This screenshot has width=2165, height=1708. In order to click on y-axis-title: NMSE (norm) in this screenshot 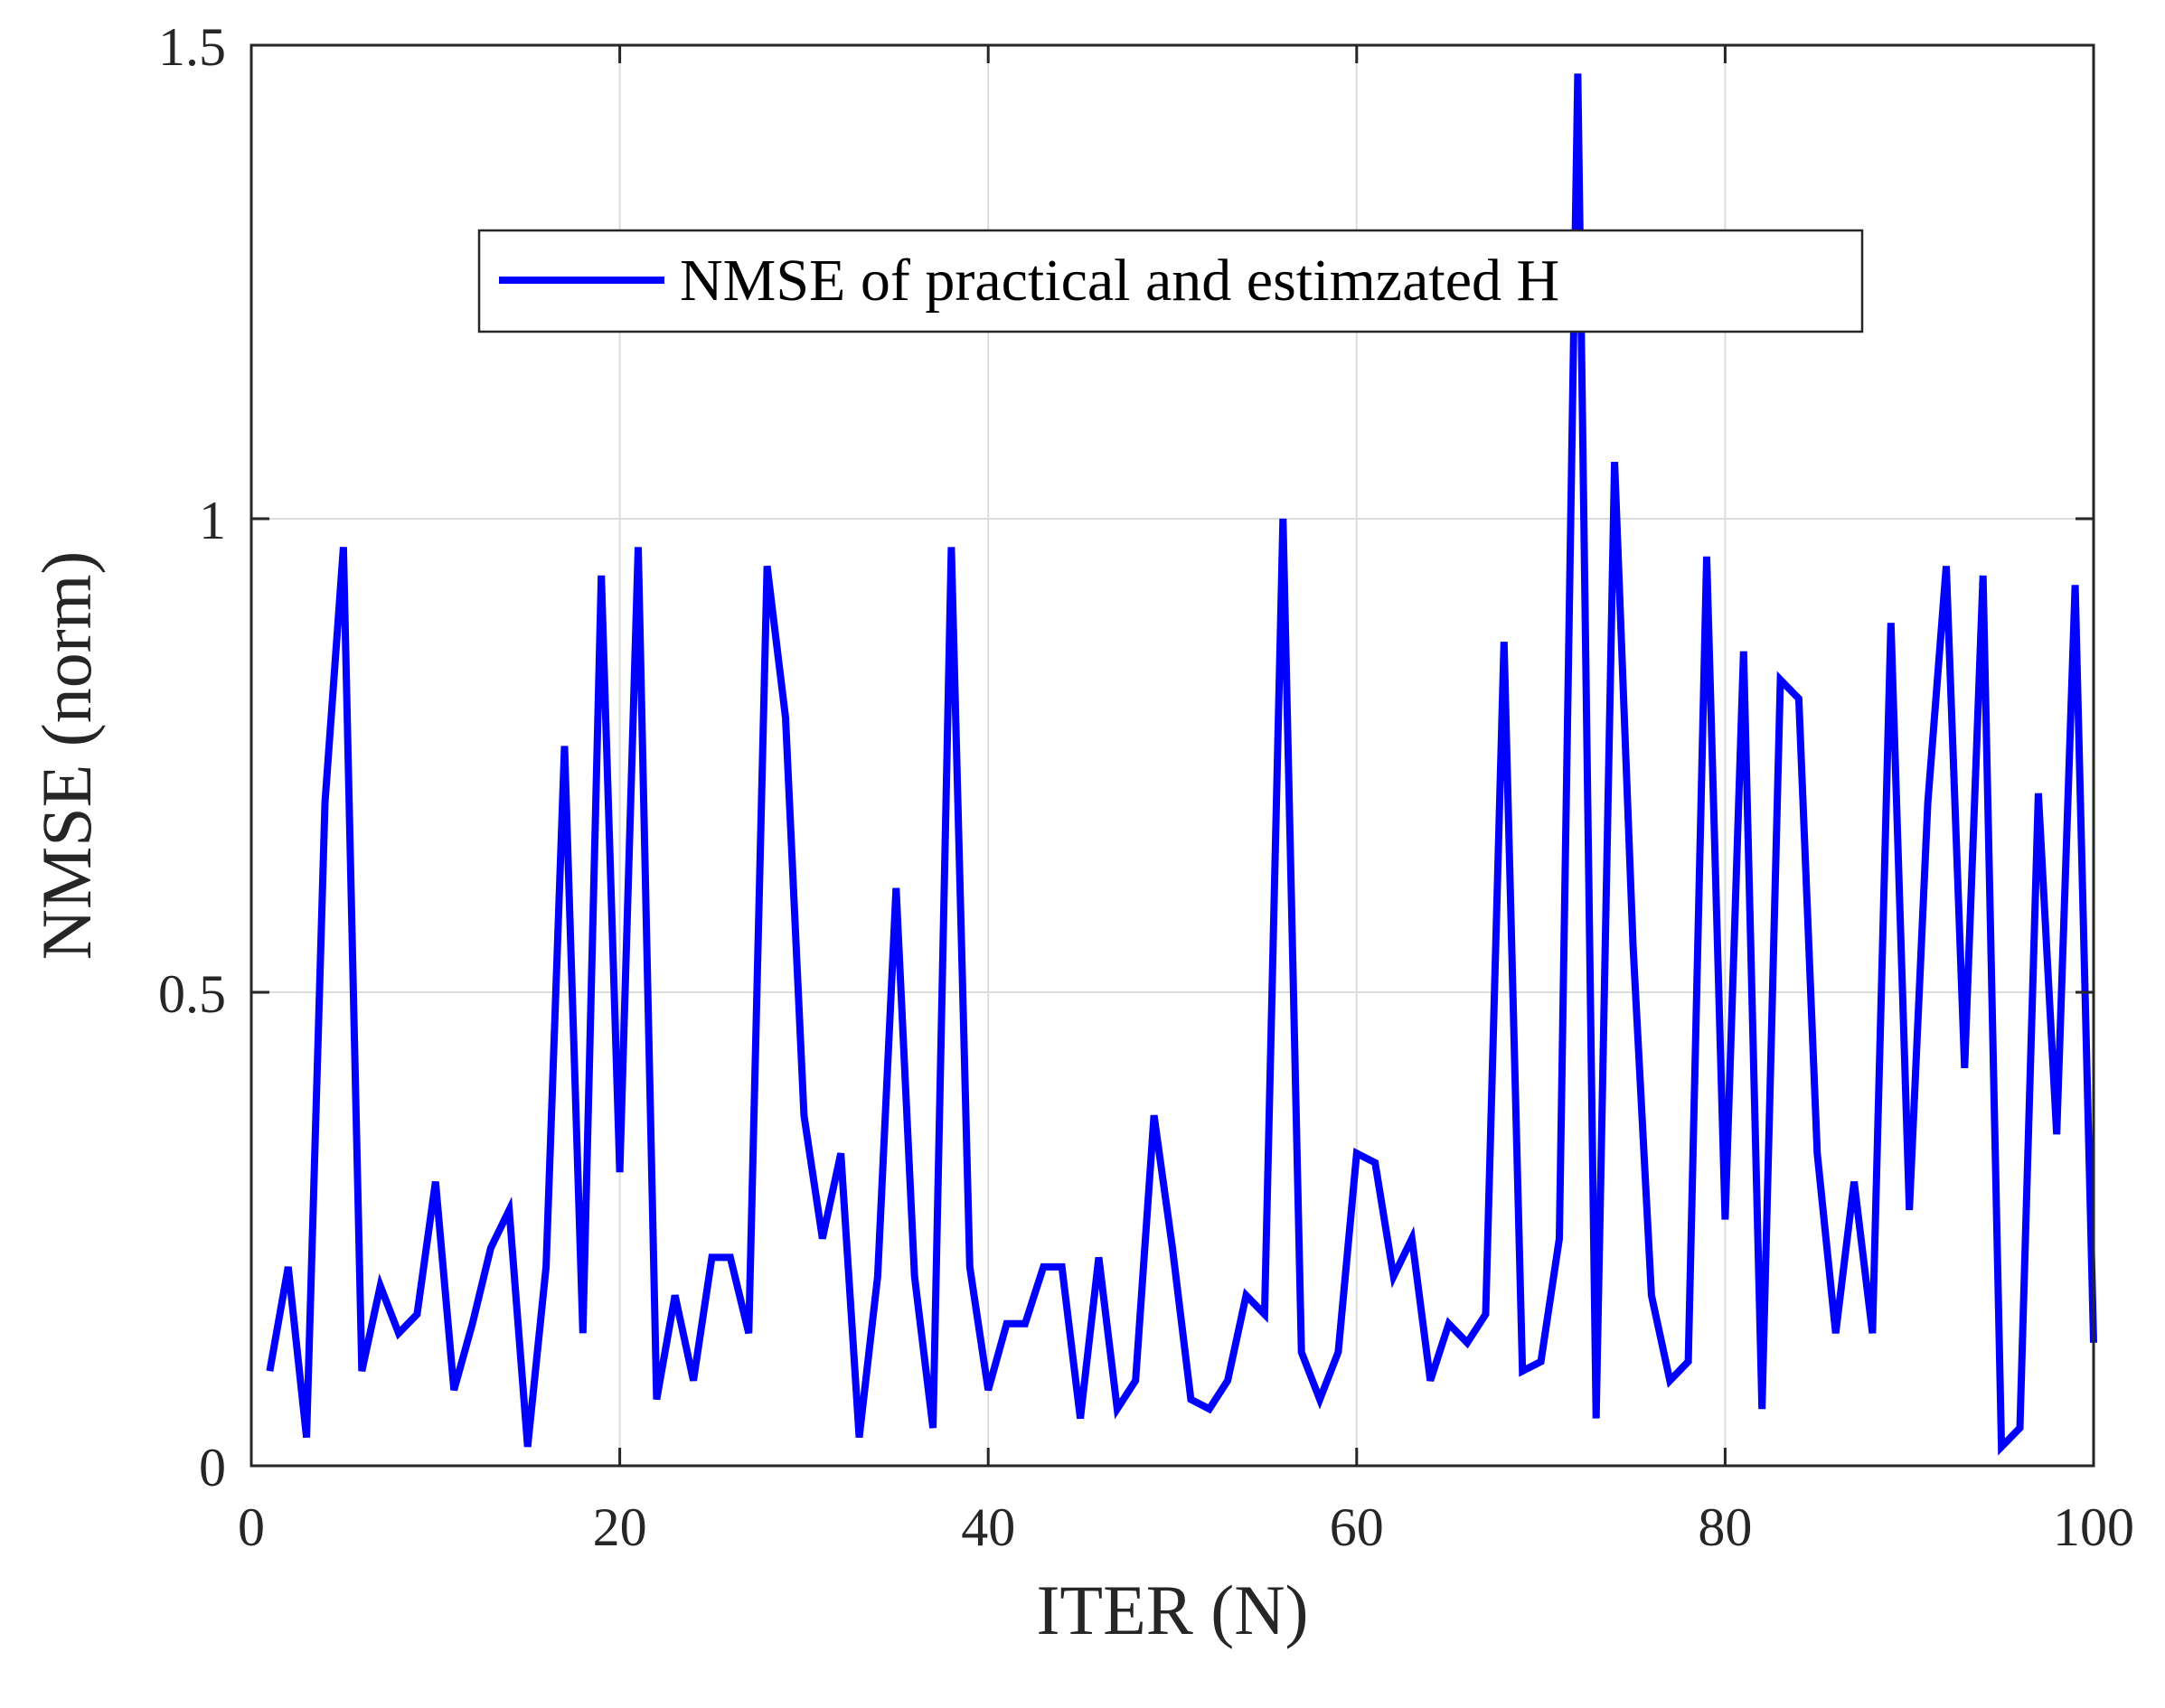, I will do `click(66, 756)`.